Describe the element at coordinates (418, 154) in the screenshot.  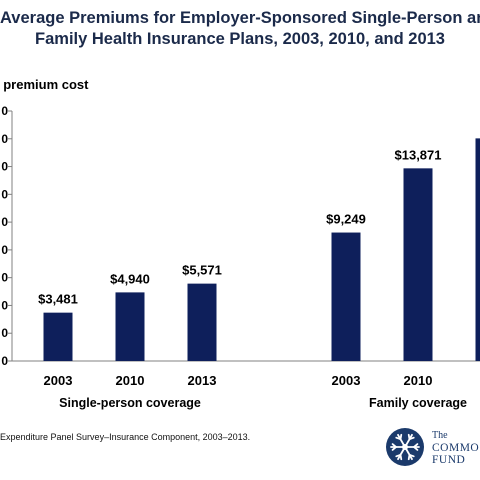
I see `bar-value-label: $13,871` at that location.